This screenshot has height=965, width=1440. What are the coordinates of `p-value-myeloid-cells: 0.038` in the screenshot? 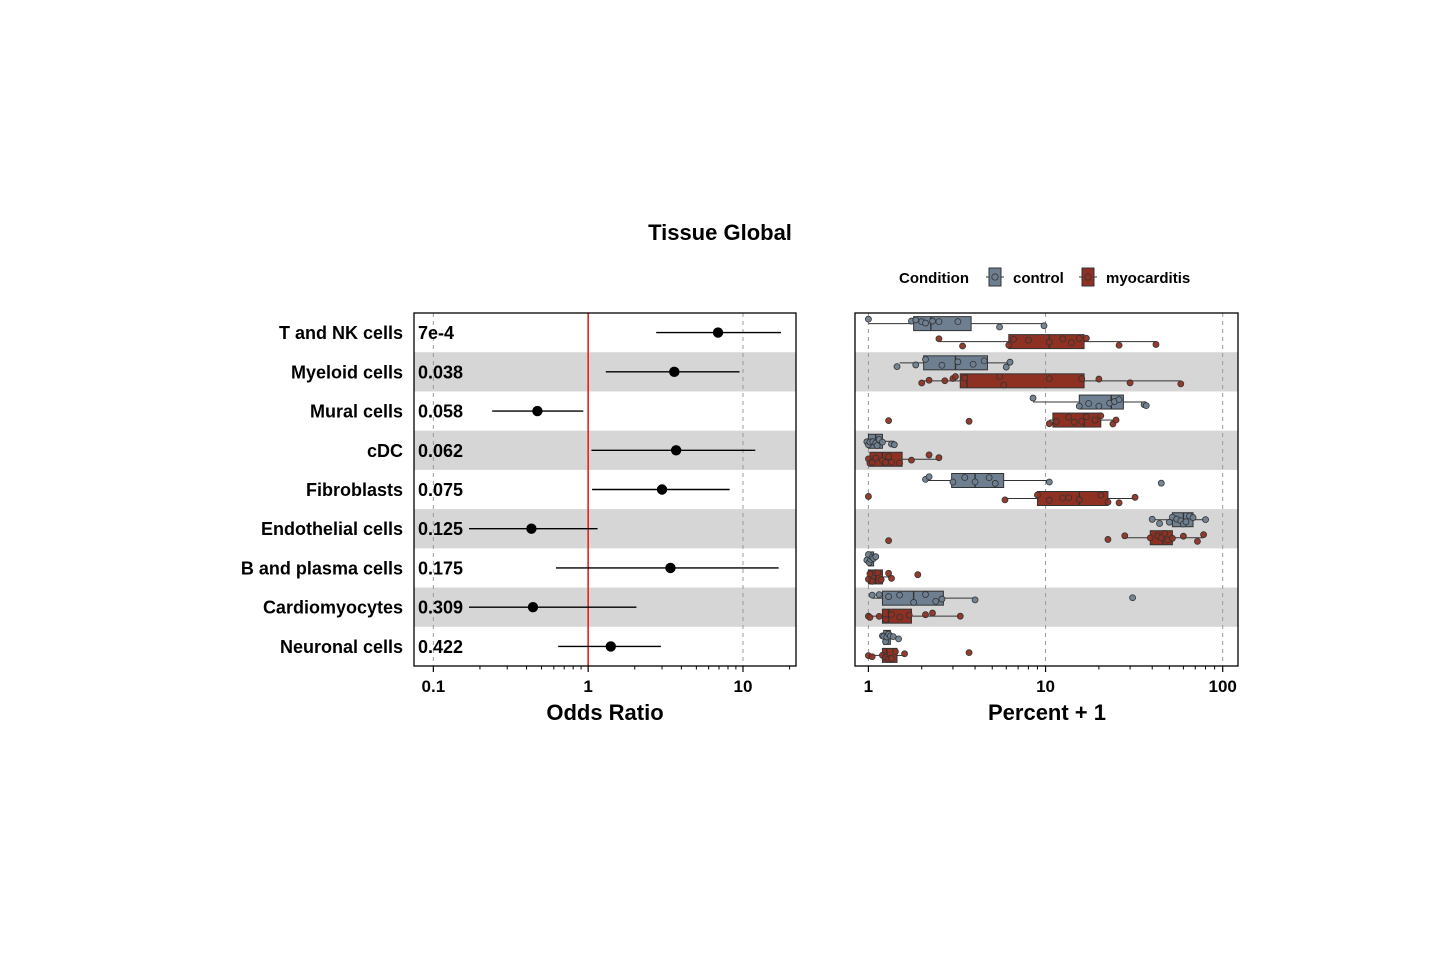 It's located at (440, 372).